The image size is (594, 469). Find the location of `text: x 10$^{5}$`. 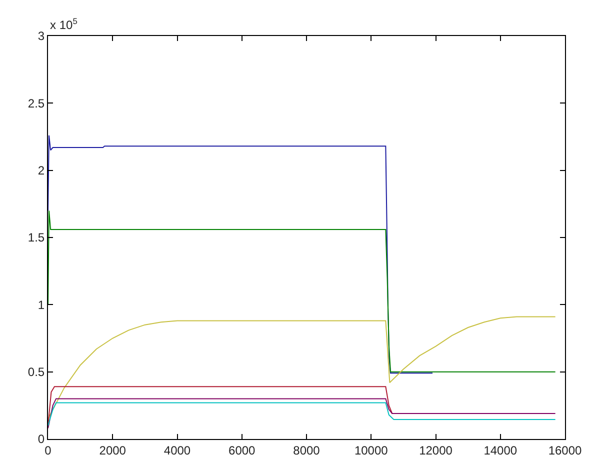

text: x 10$^{5}$ is located at coordinates (64, 24).